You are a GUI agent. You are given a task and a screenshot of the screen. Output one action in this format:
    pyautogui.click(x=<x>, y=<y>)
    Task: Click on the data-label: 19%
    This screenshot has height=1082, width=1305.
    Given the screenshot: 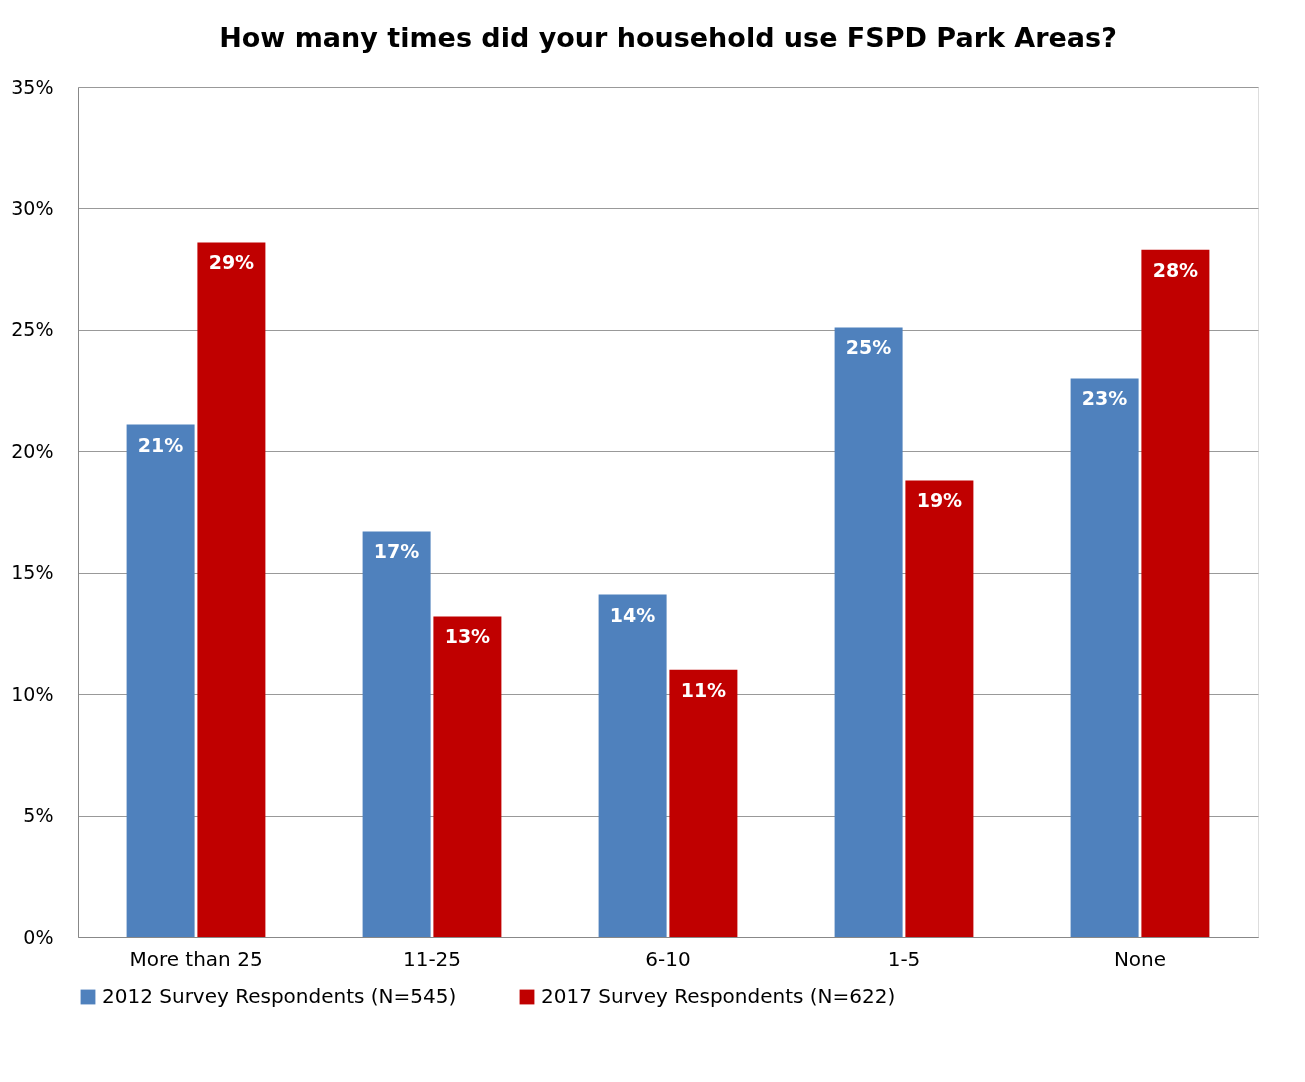 What is the action you would take?
    pyautogui.click(x=939, y=500)
    